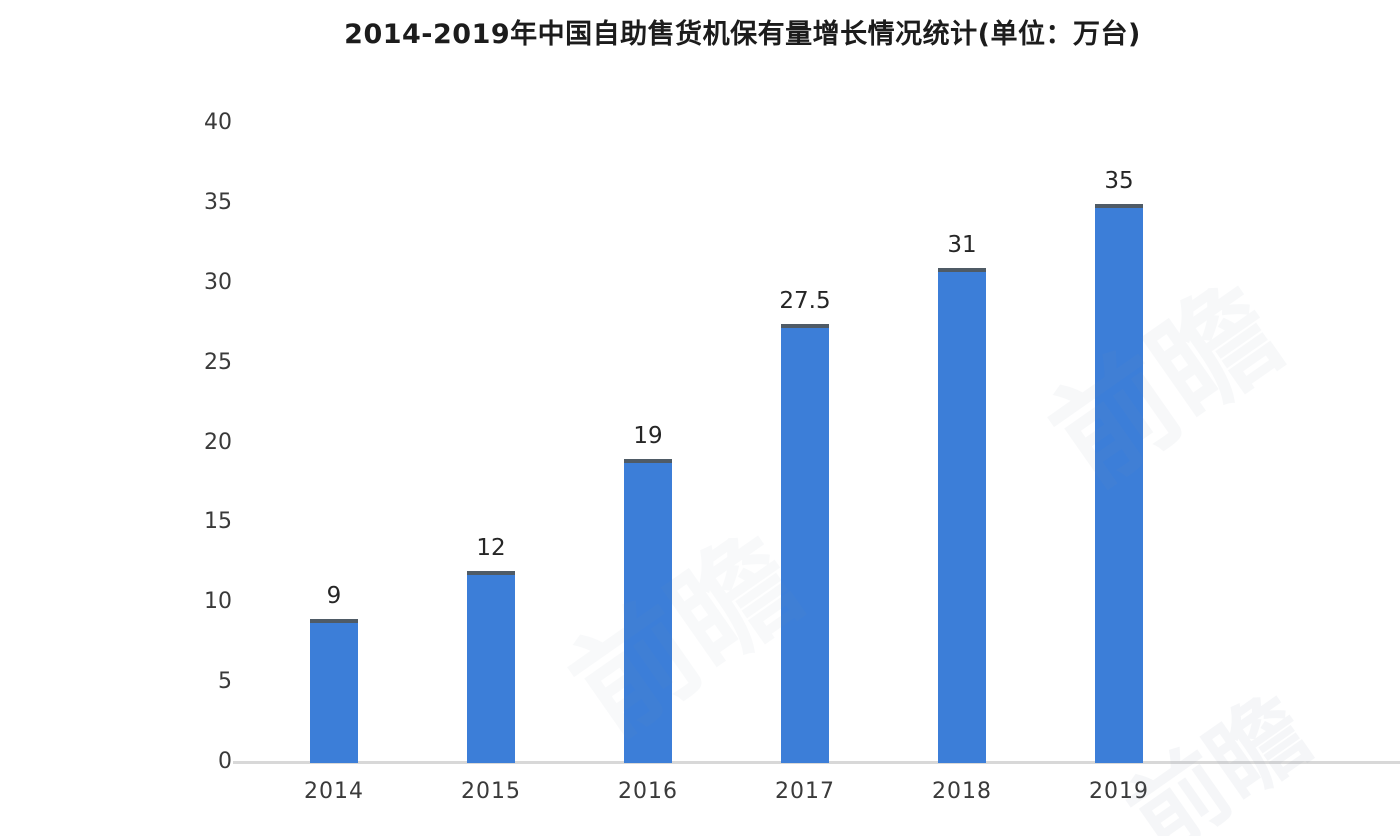 The height and width of the screenshot is (836, 1400). Describe the element at coordinates (334, 791) in the screenshot. I see `x-tick-label: 2014` at that location.